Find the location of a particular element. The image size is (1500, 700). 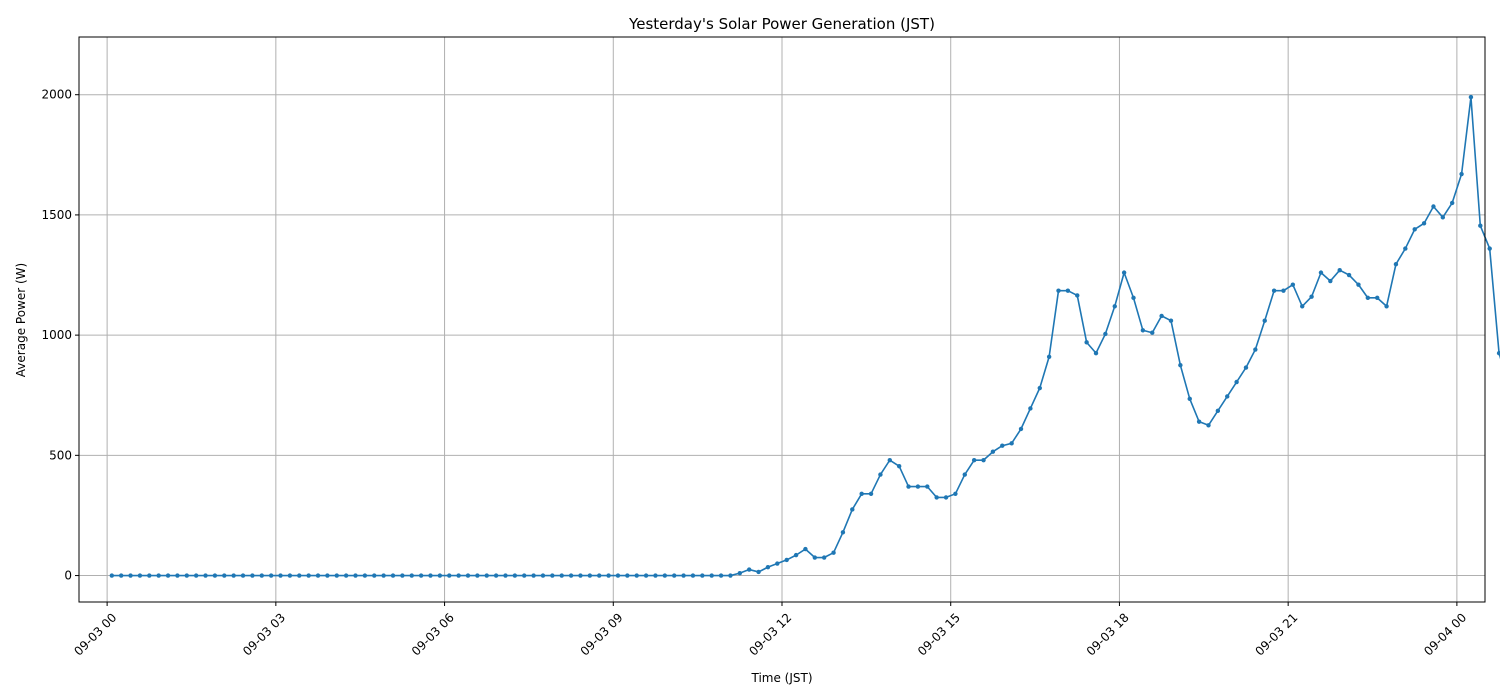

x-tick-label: 09-03 00 is located at coordinates (95, 634).